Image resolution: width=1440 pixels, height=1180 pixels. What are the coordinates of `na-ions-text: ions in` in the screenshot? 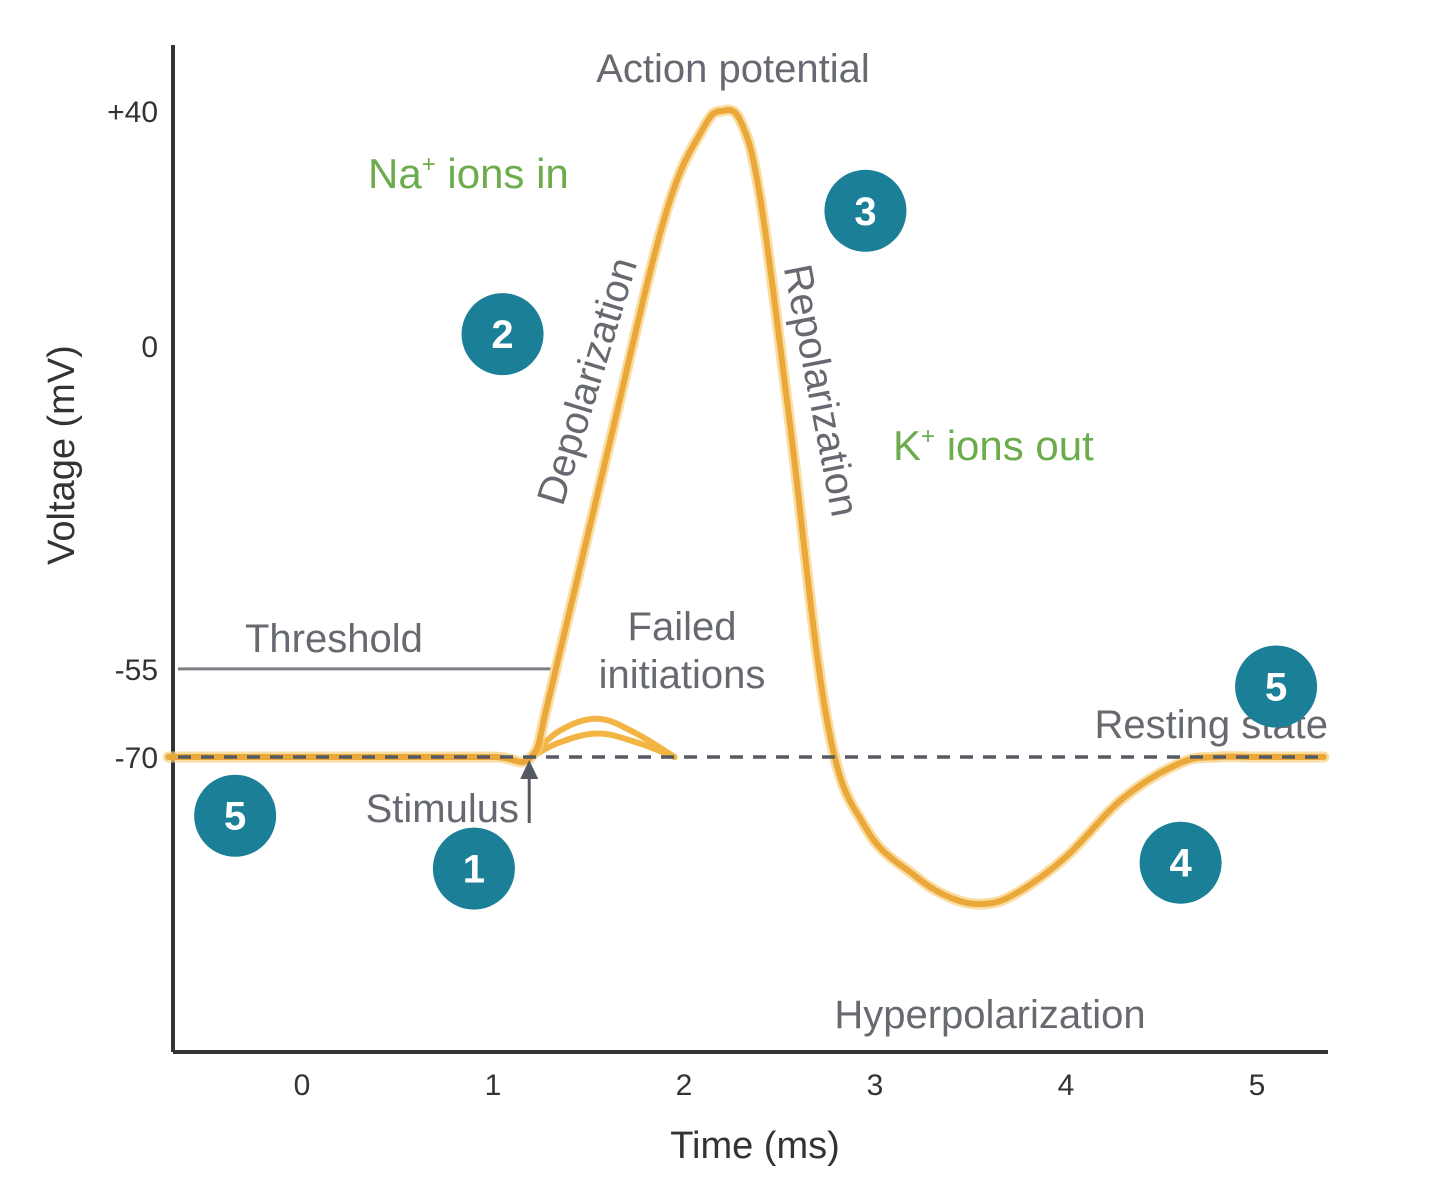 It's located at (502, 173).